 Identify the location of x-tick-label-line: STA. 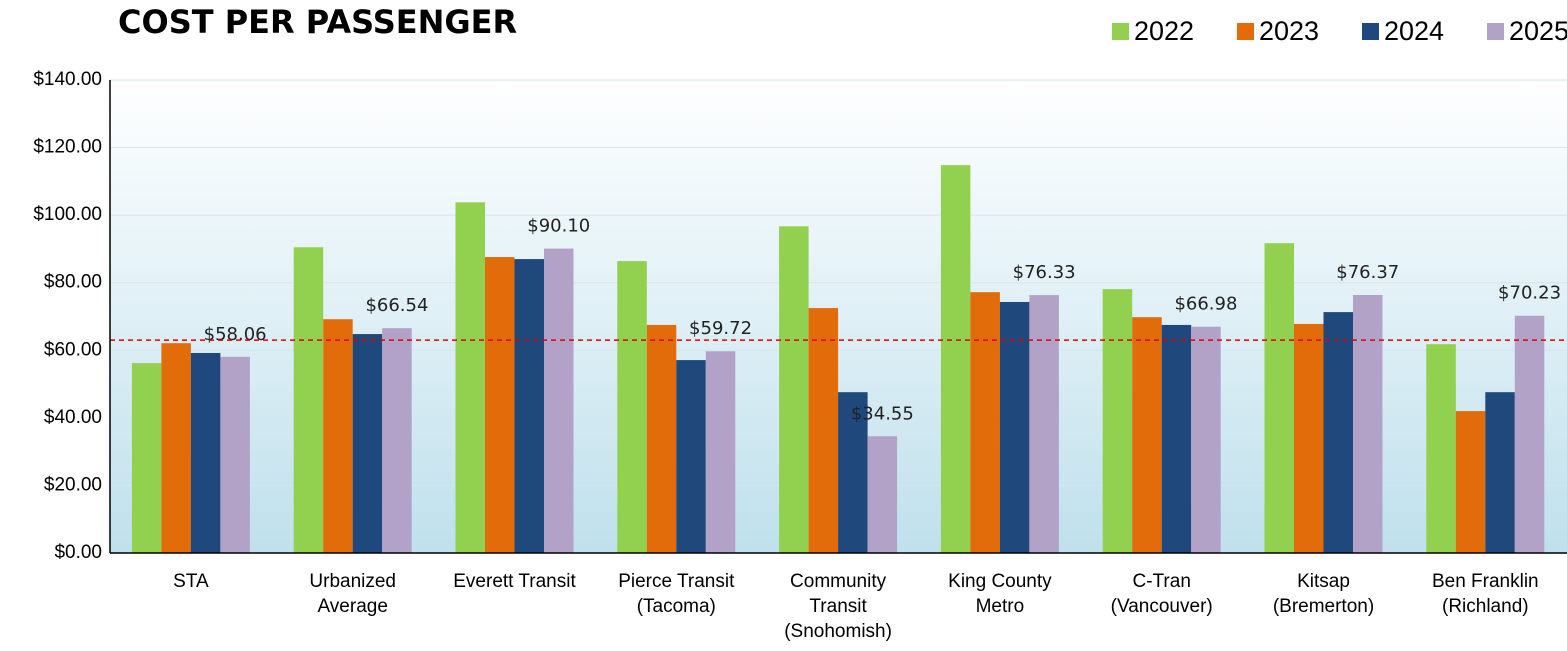
(191, 581).